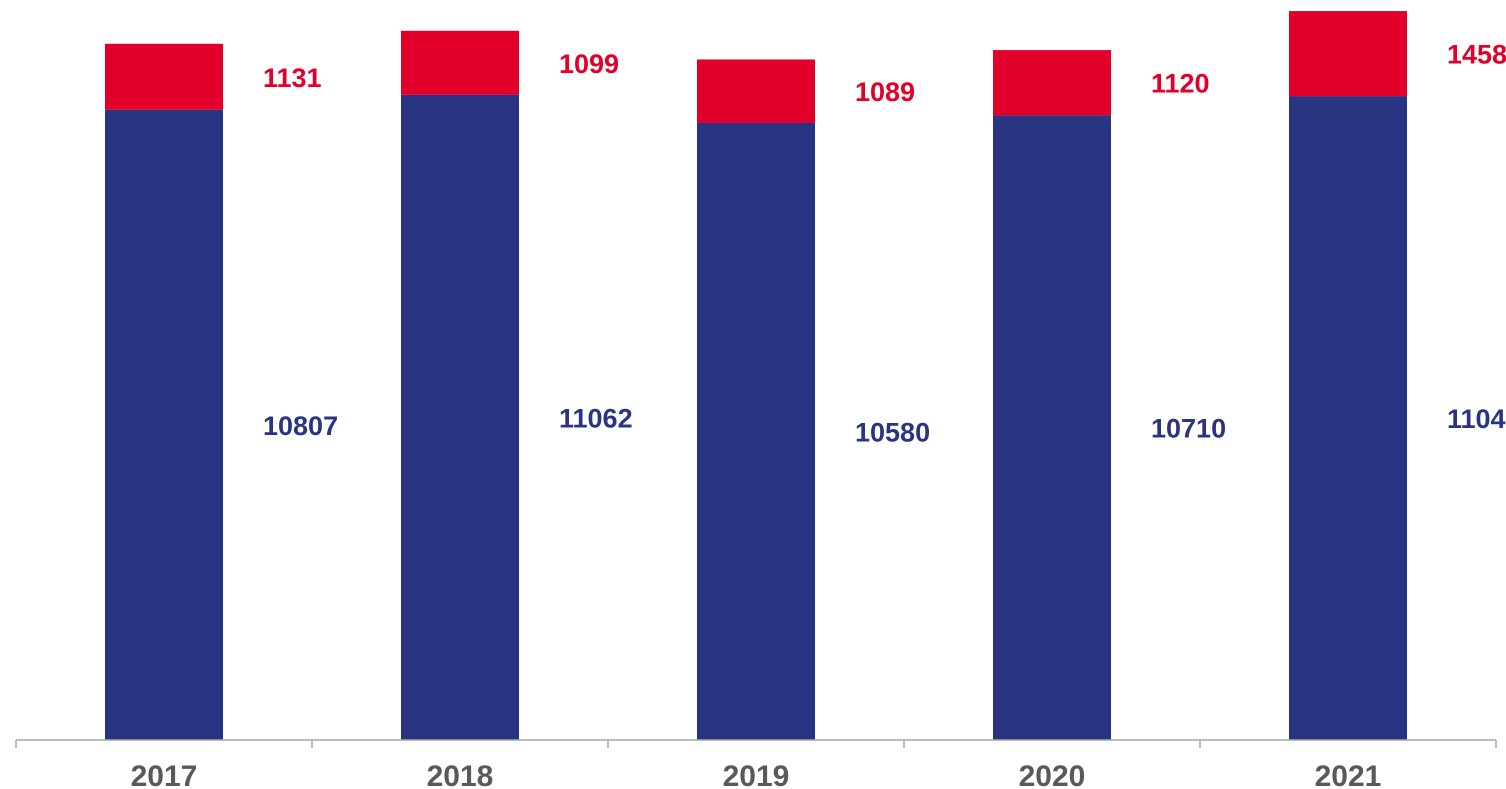 This screenshot has height=789, width=1506. What do you see at coordinates (300, 426) in the screenshot?
I see `value-label-2017-s1: 10807` at bounding box center [300, 426].